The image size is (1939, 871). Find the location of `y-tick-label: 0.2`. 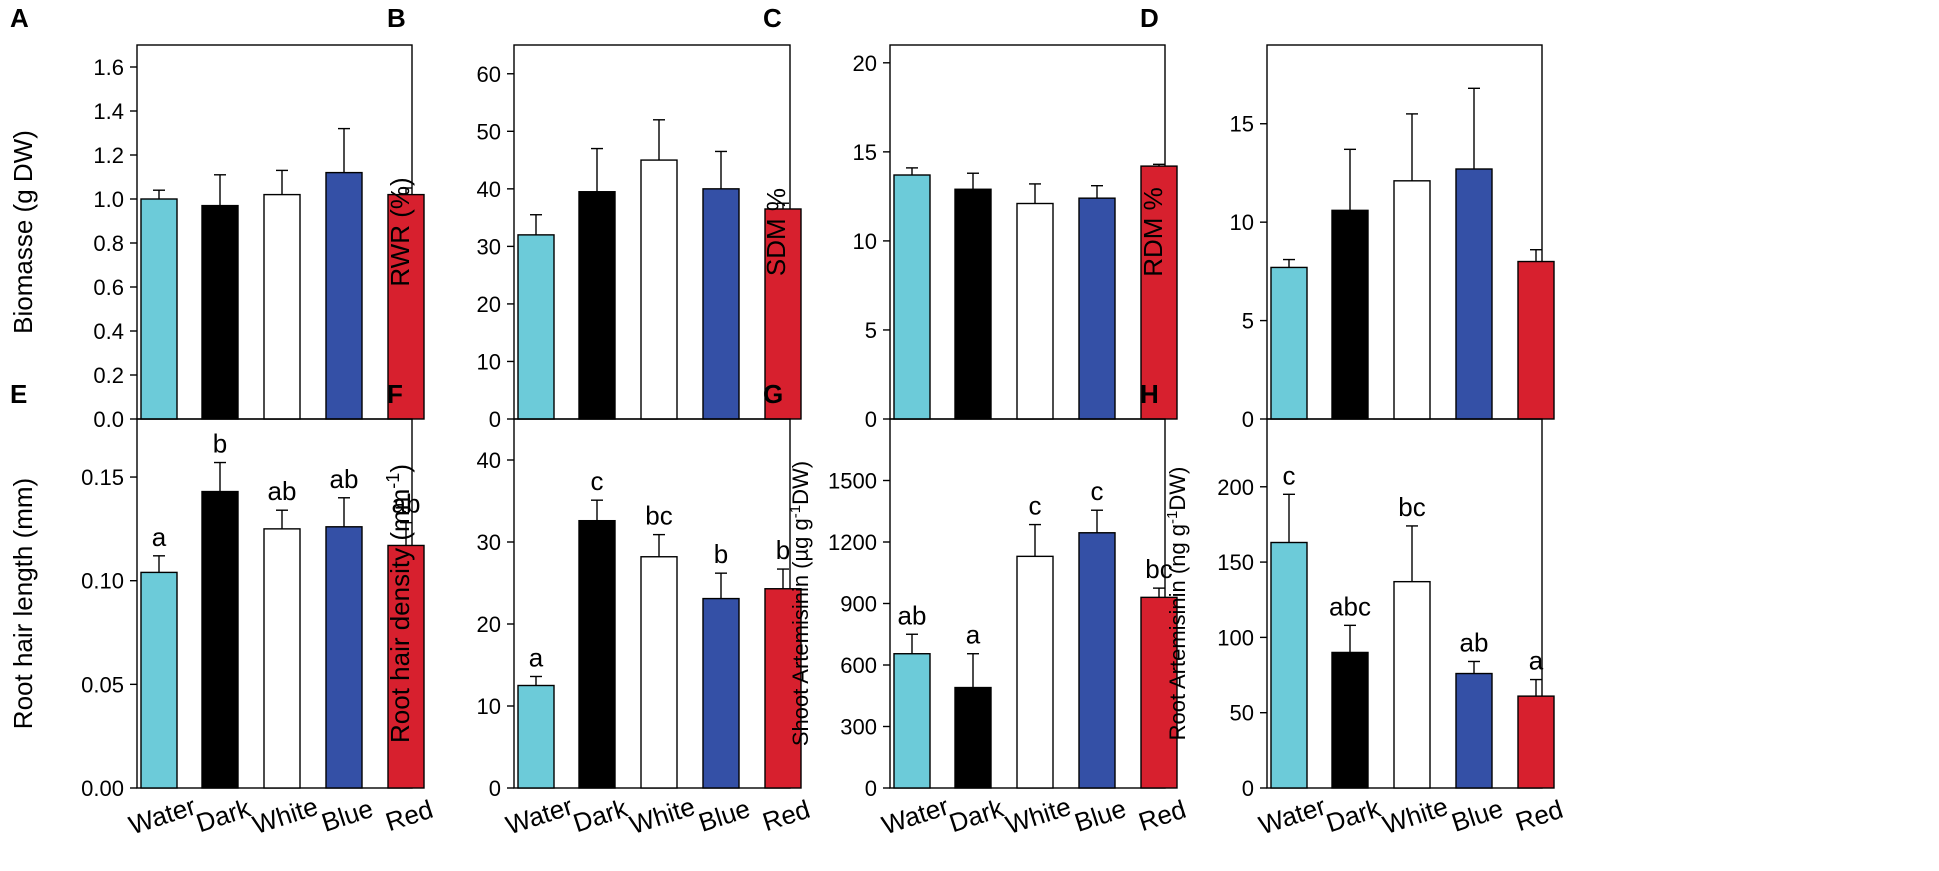

y-tick-label: 0.2 is located at coordinates (108, 375).